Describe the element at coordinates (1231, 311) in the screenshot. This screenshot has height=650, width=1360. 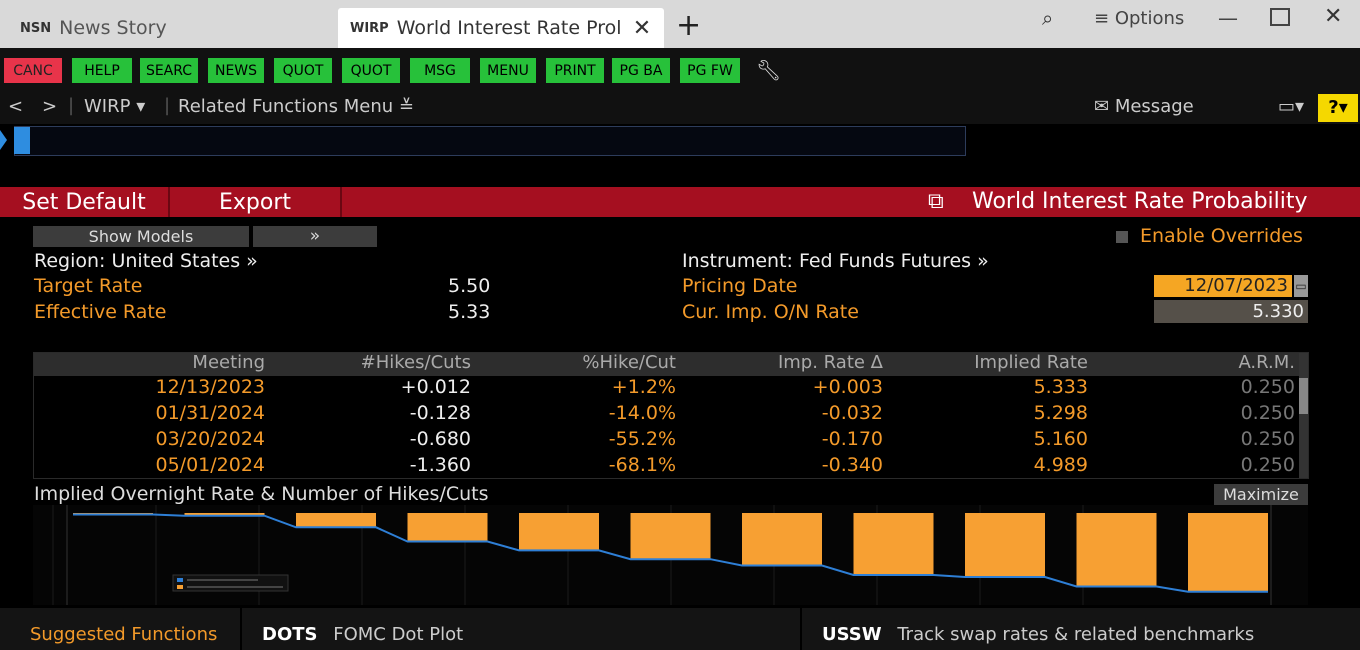
I see `onrate-field: 5.330` at that location.